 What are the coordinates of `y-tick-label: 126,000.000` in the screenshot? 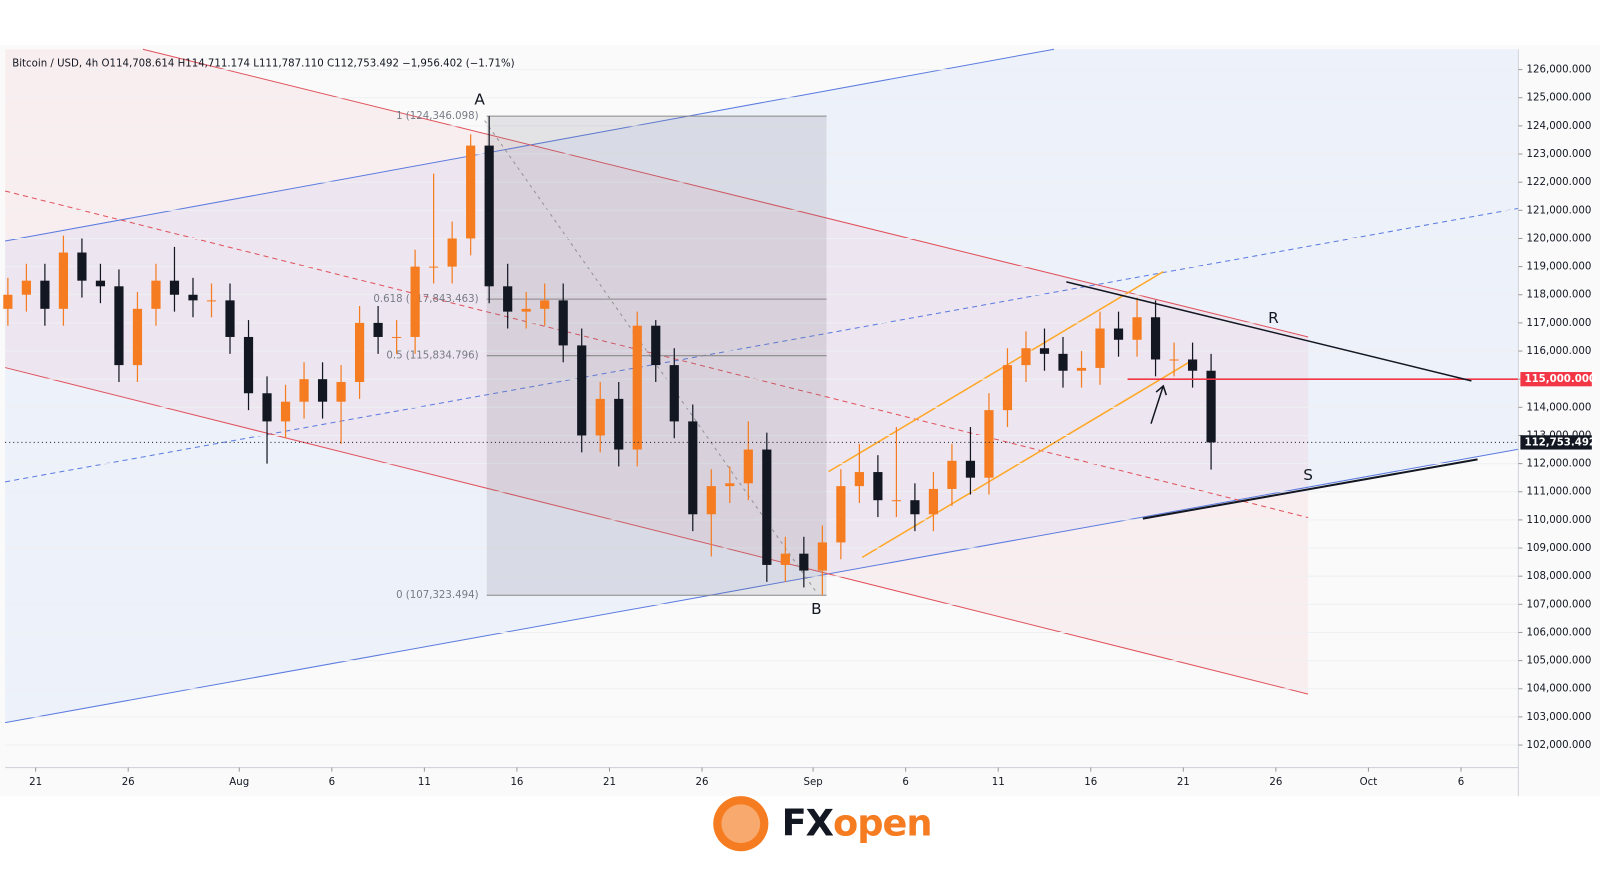 It's located at (1559, 70).